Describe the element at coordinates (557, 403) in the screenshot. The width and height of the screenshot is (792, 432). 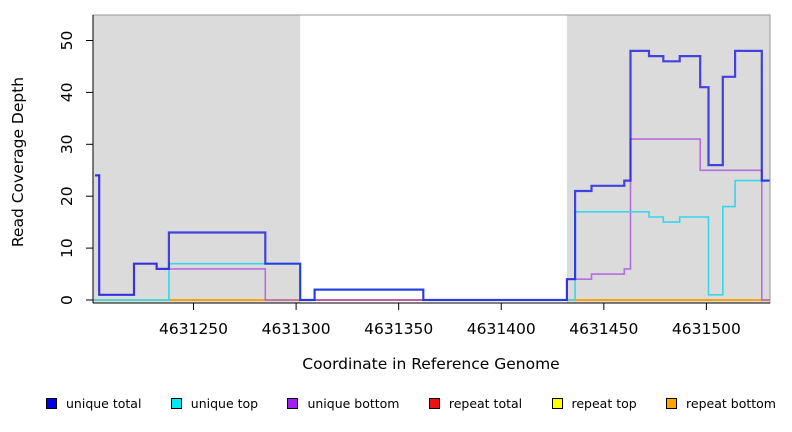
I see `legend-swatch-repeat-top` at that location.